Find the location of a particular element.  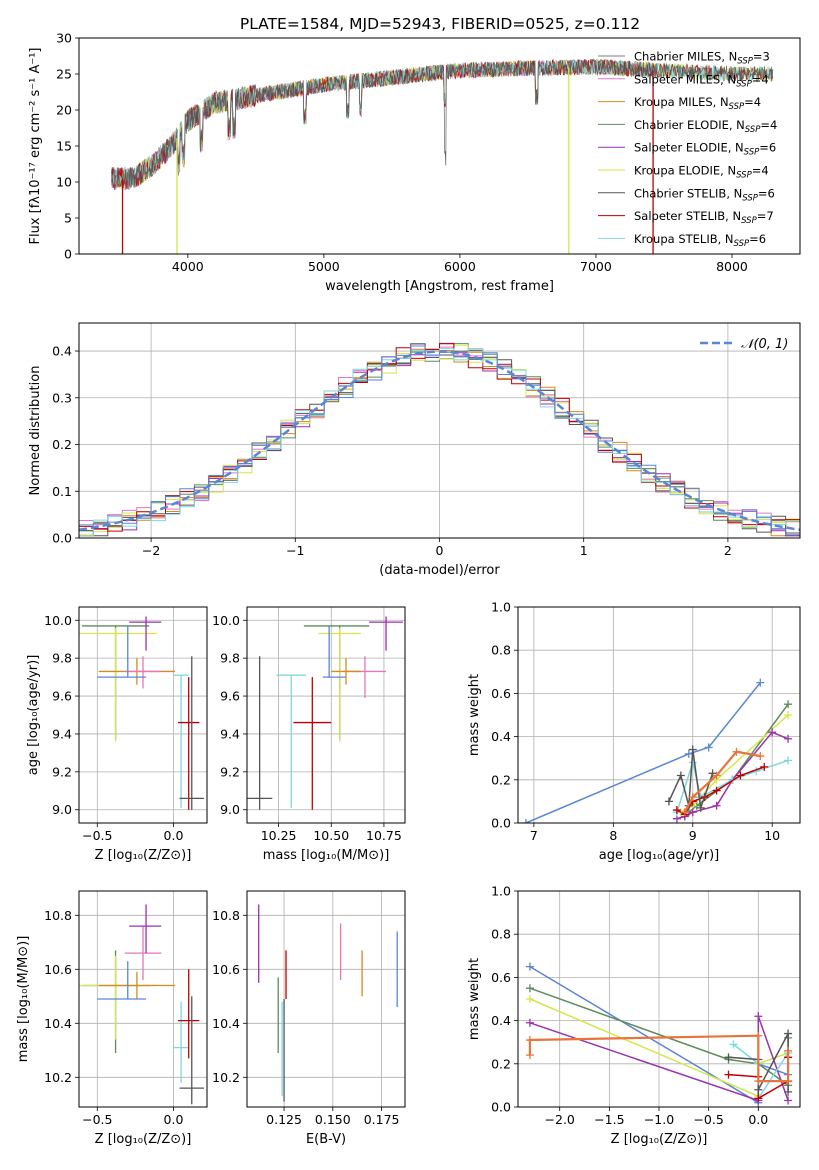

axes-frame is located at coordinates (326, 715).